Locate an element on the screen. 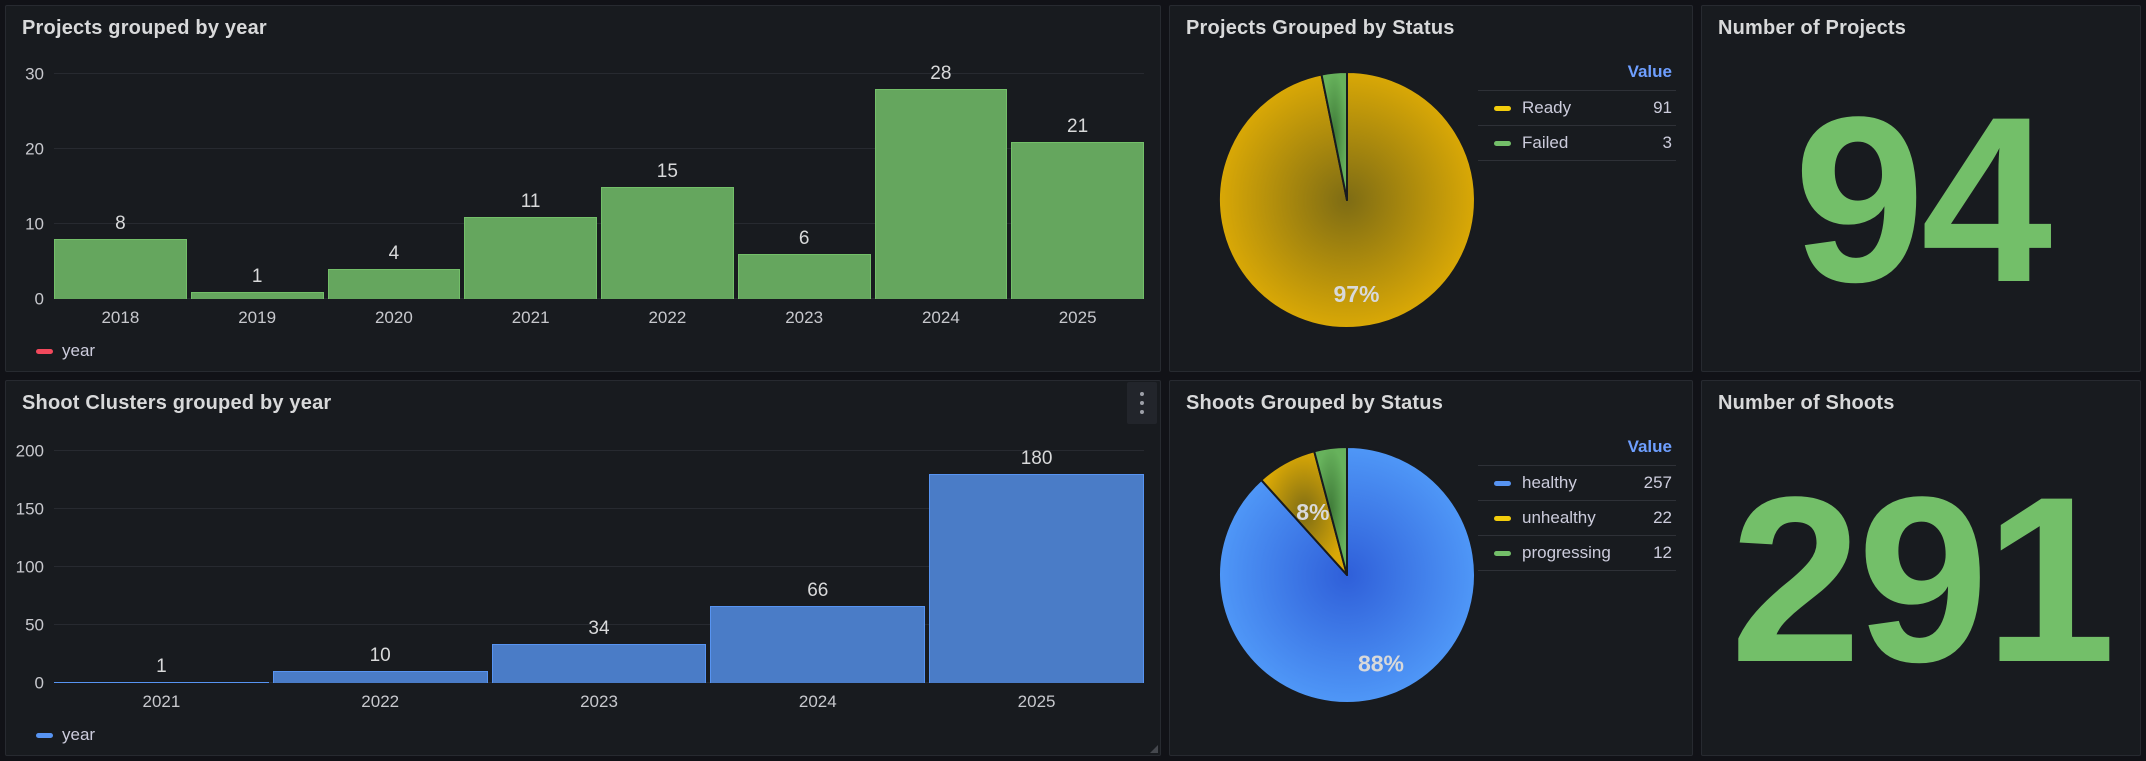  x-tick-label: 2019 is located at coordinates (257, 317).